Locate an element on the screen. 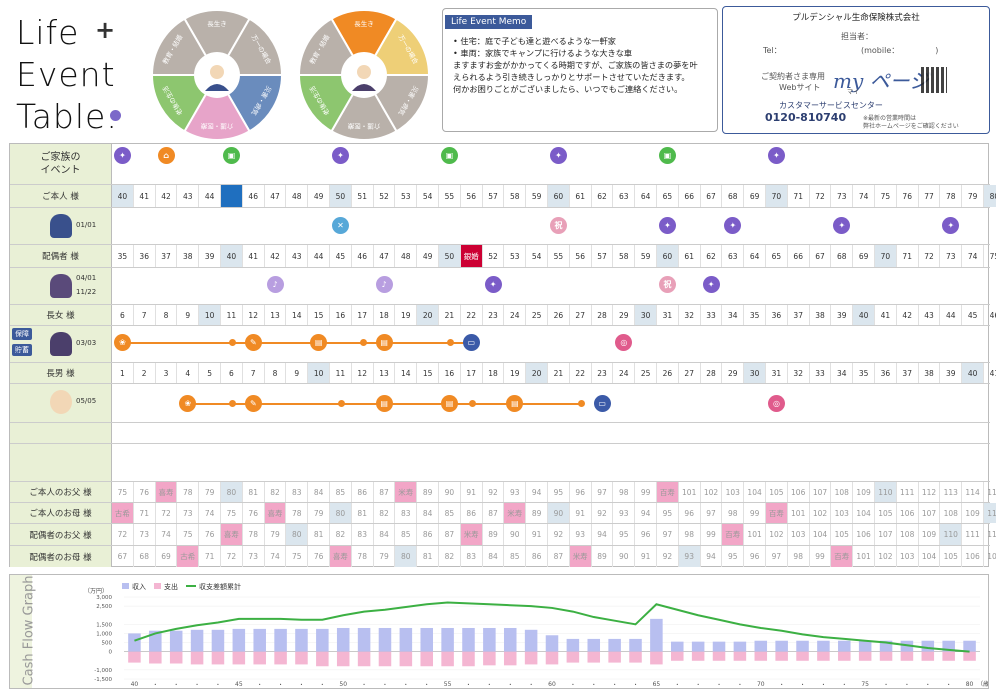  age-cell: 22 is located at coordinates (581, 373).